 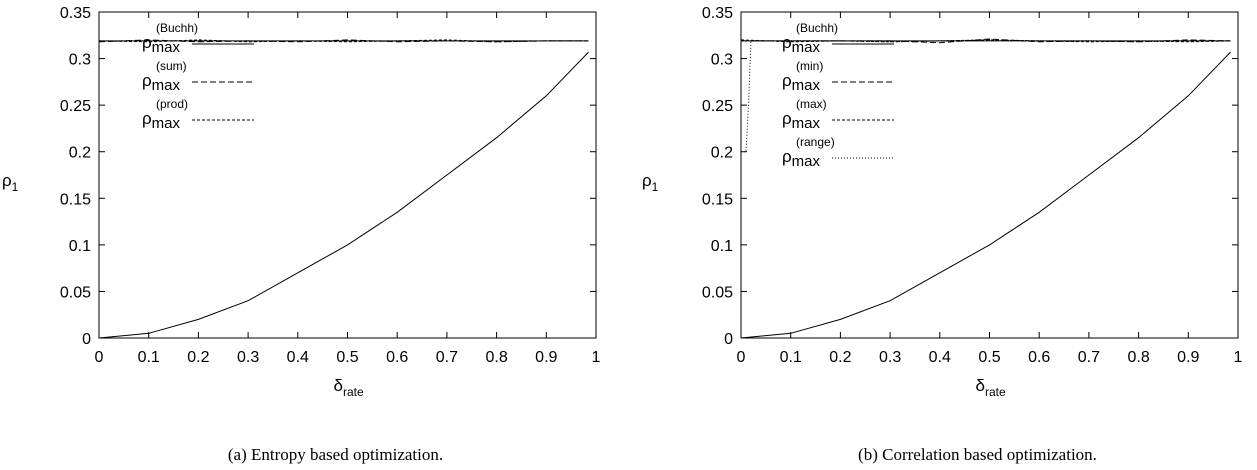 I want to click on legend-superscript: (prod), so click(x=172, y=104).